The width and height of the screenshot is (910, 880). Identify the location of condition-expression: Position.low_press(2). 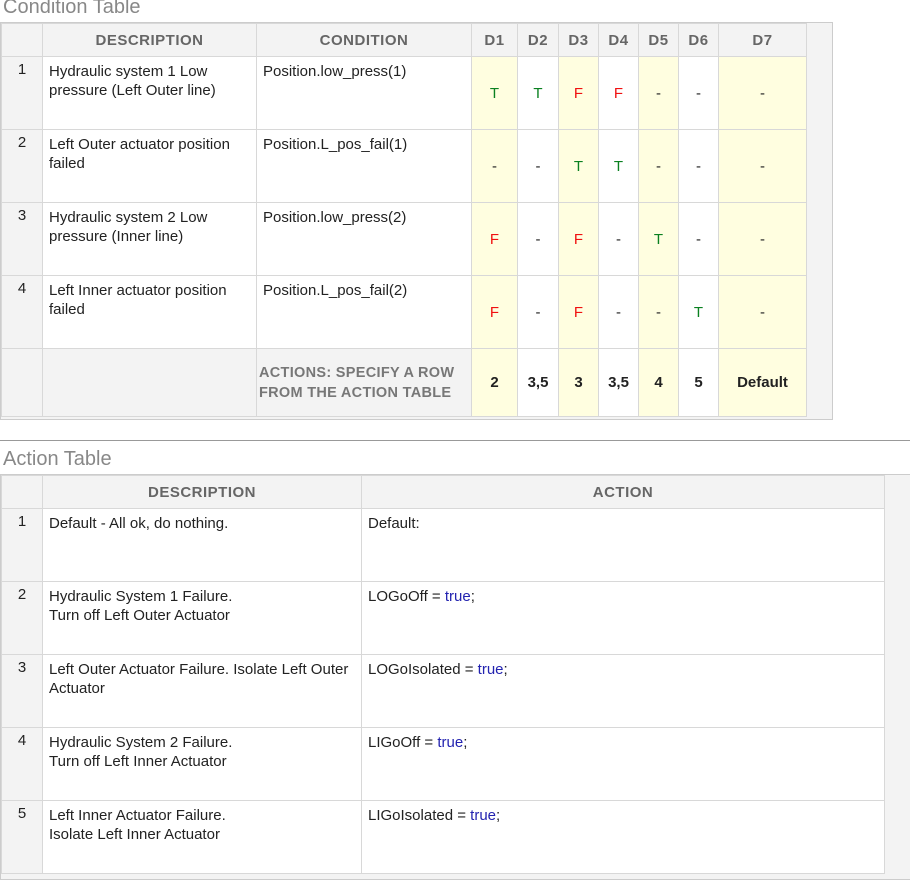
(364, 239).